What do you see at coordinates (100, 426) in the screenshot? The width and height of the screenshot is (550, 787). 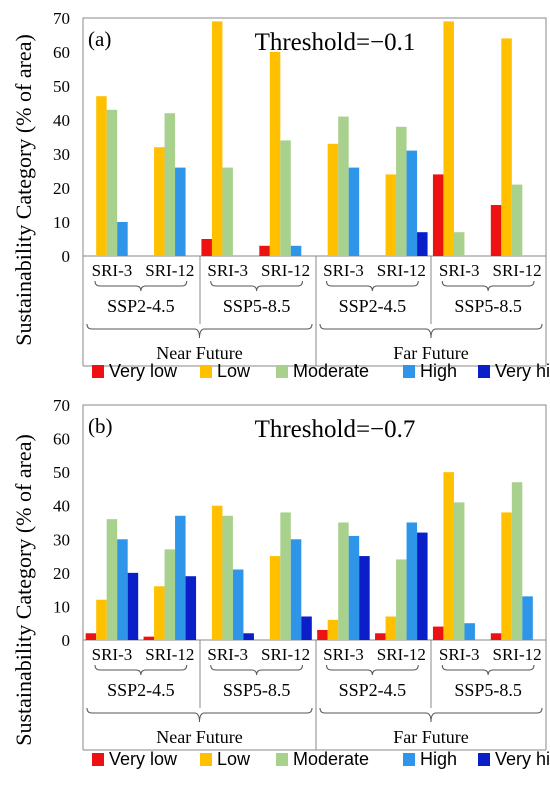 I see `panel-label: (b)` at bounding box center [100, 426].